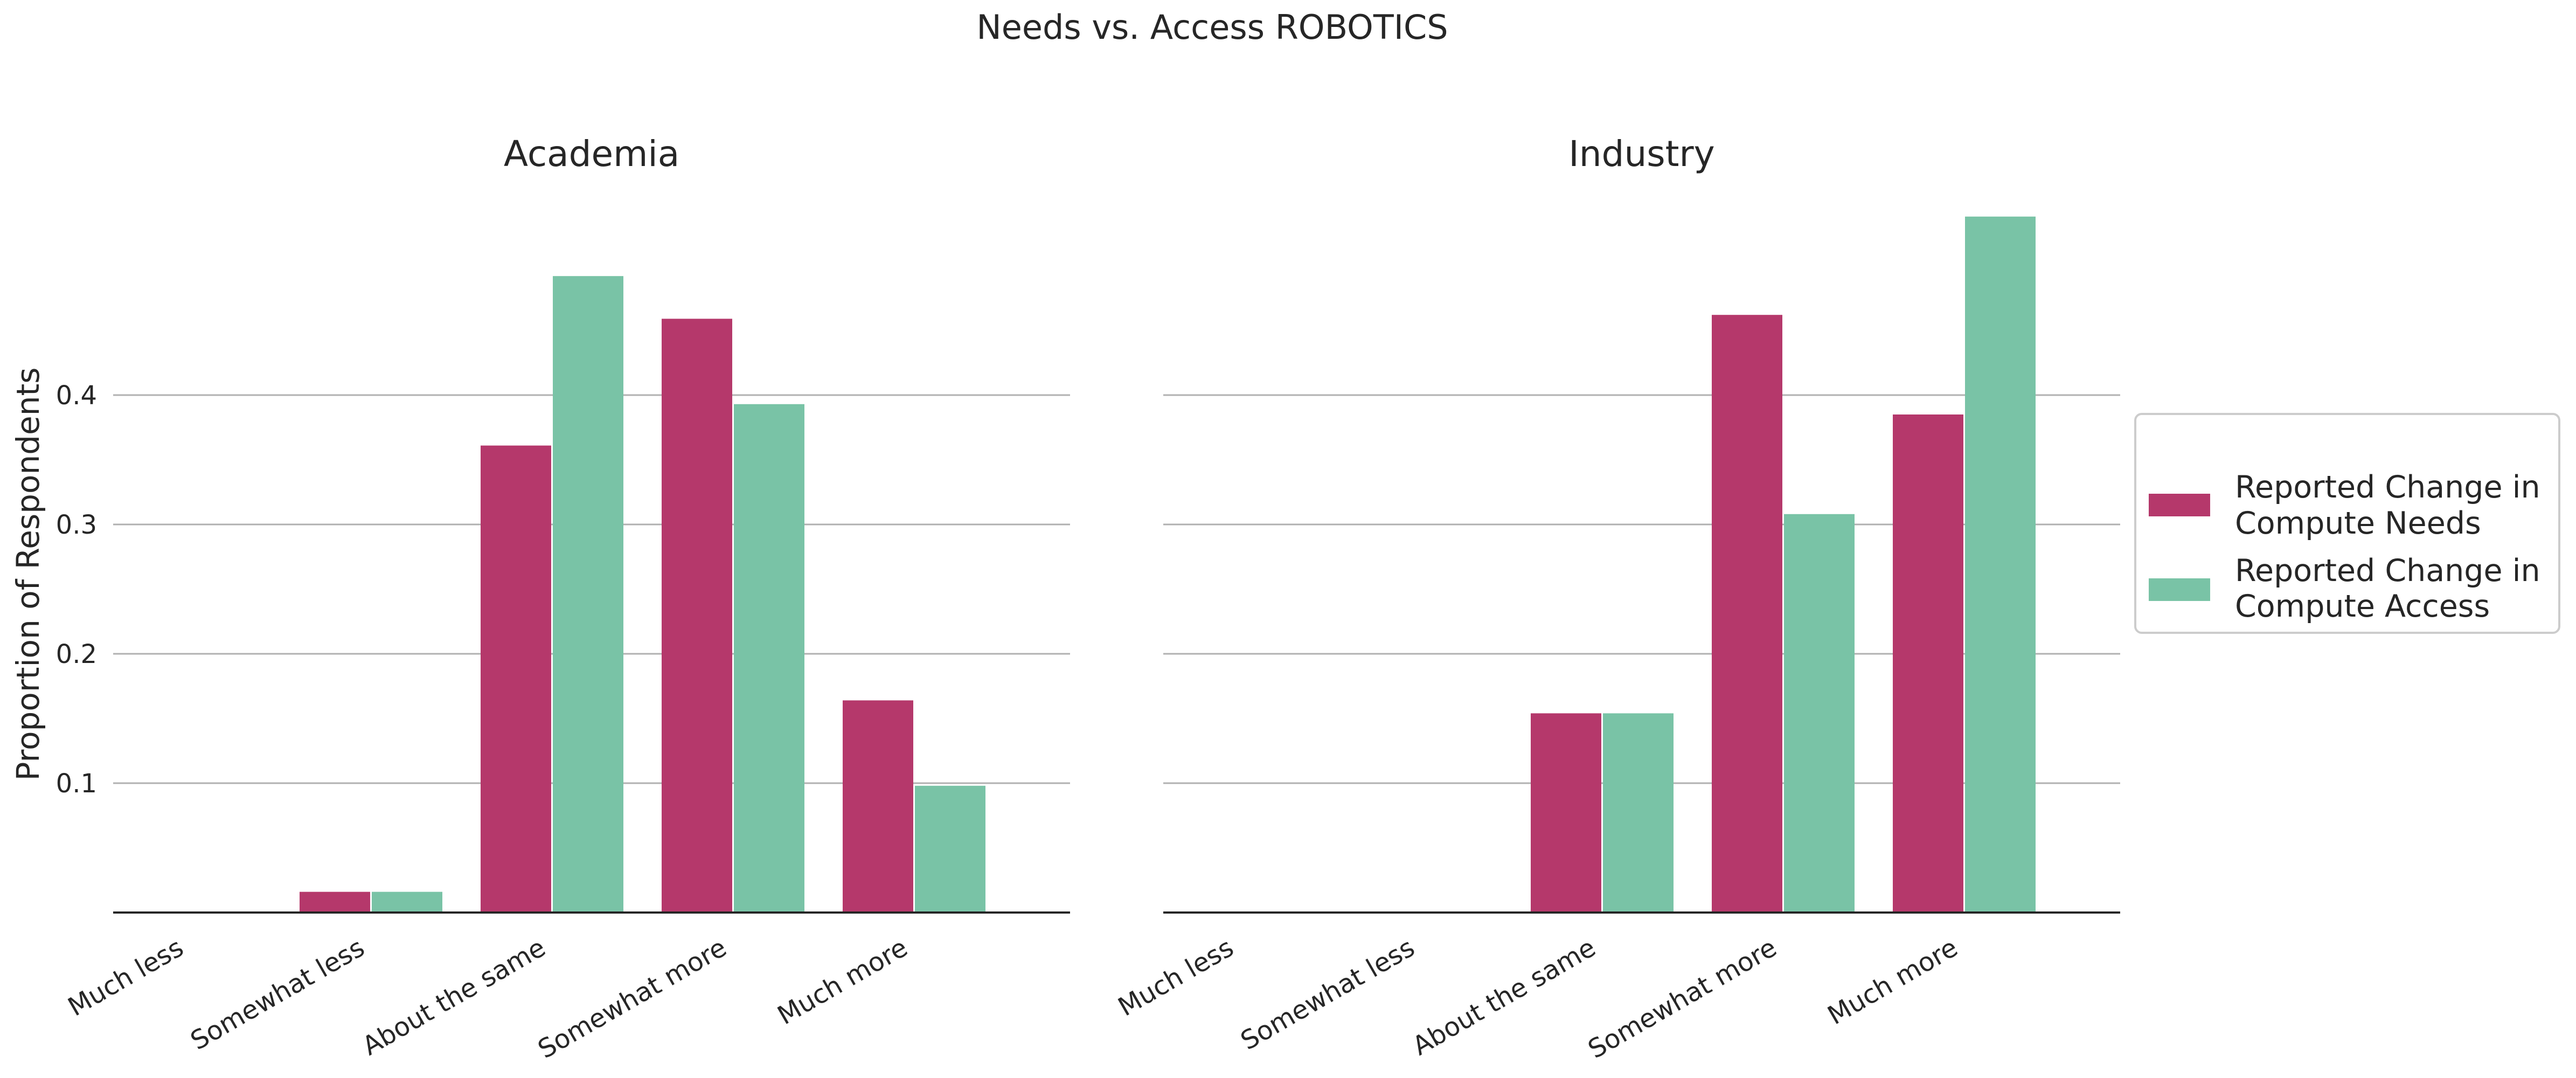 This screenshot has height=1078, width=2576. I want to click on y-tick-label: 0.3, so click(77, 525).